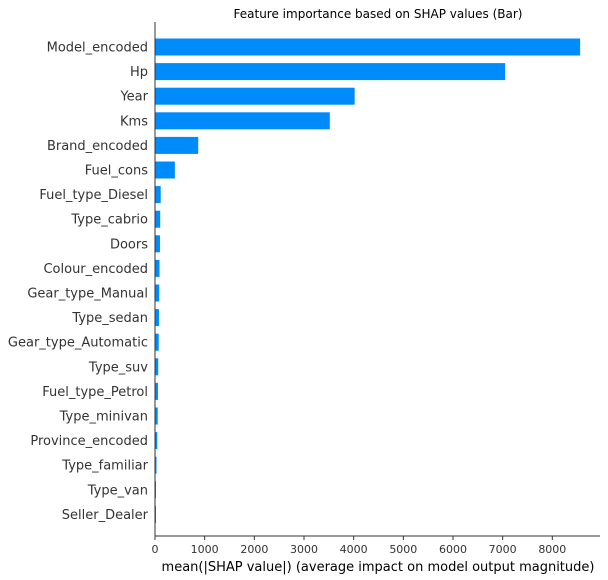 This screenshot has height=580, width=608. What do you see at coordinates (139, 72) in the screenshot?
I see `category-label: Hp` at bounding box center [139, 72].